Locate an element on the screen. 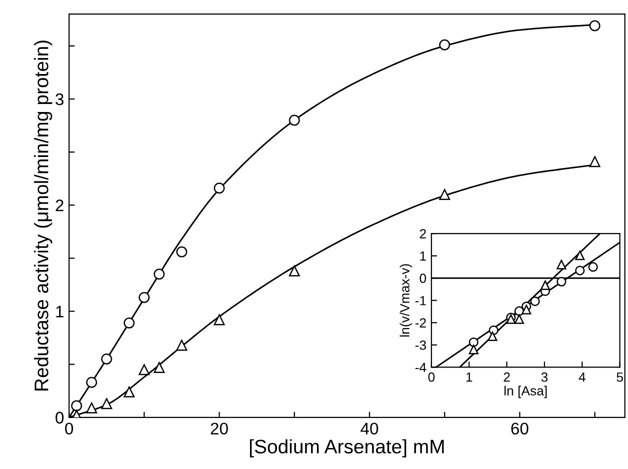 This screenshot has width=628, height=469. y-tick-label: 3 is located at coordinates (60, 99).